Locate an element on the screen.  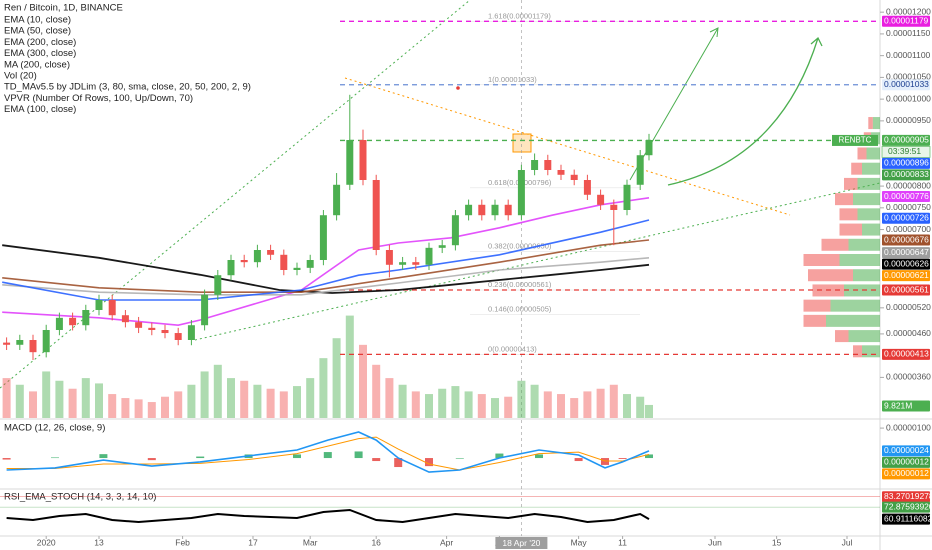
legend-entry: EMA (200, close) is located at coordinates (40, 42).